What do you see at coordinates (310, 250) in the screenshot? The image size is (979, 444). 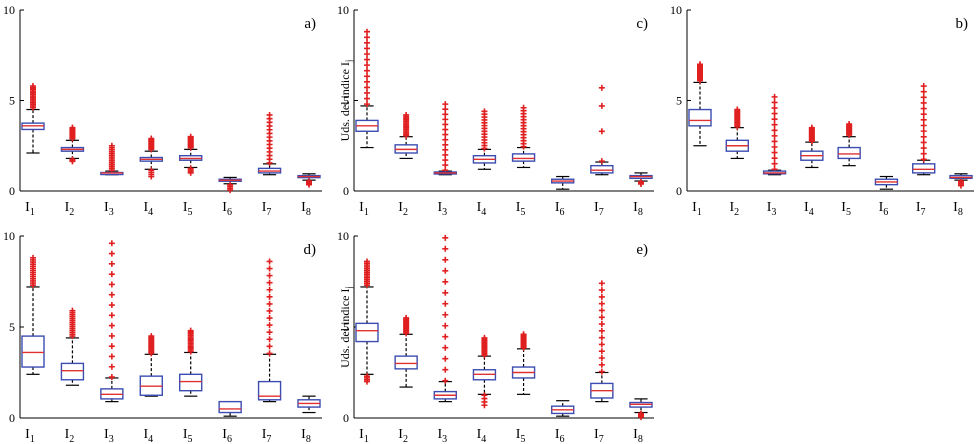 I see `panel-label: d)` at bounding box center [310, 250].